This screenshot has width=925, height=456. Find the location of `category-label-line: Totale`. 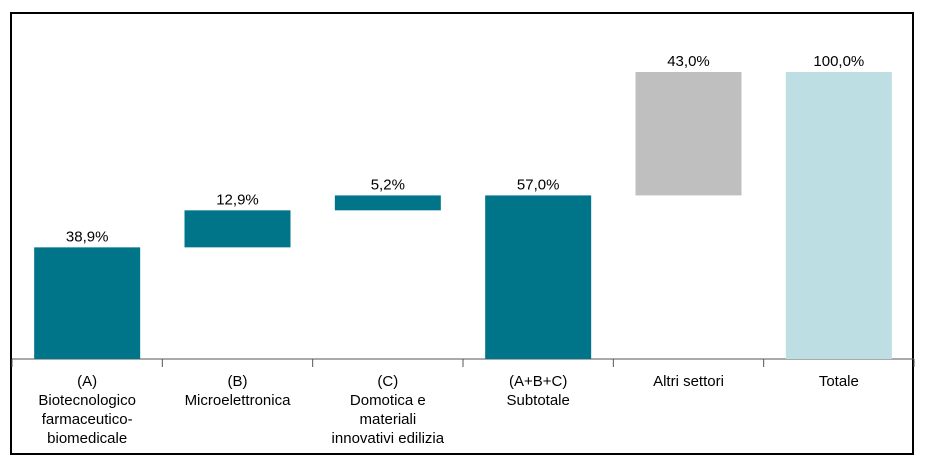

category-label-line: Totale is located at coordinates (839, 381).